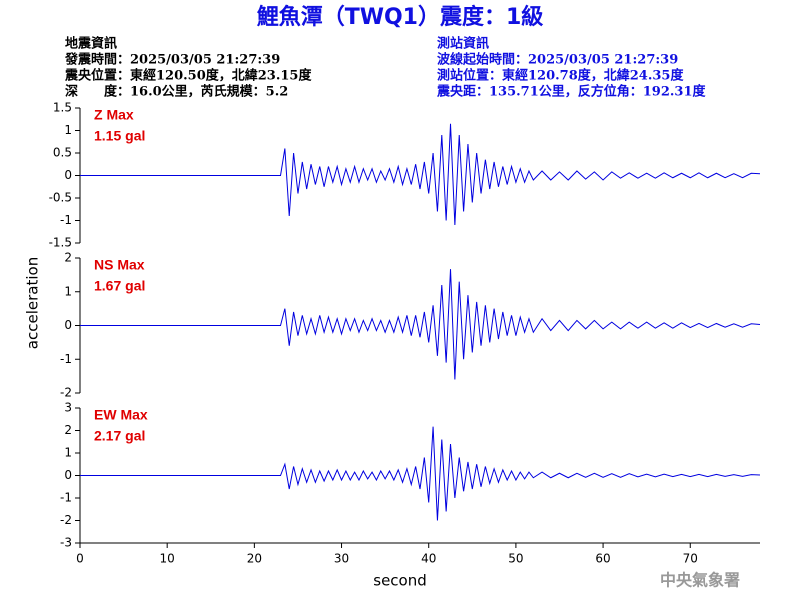  What do you see at coordinates (167, 559) in the screenshot?
I see `x-tick-label: 10` at bounding box center [167, 559].